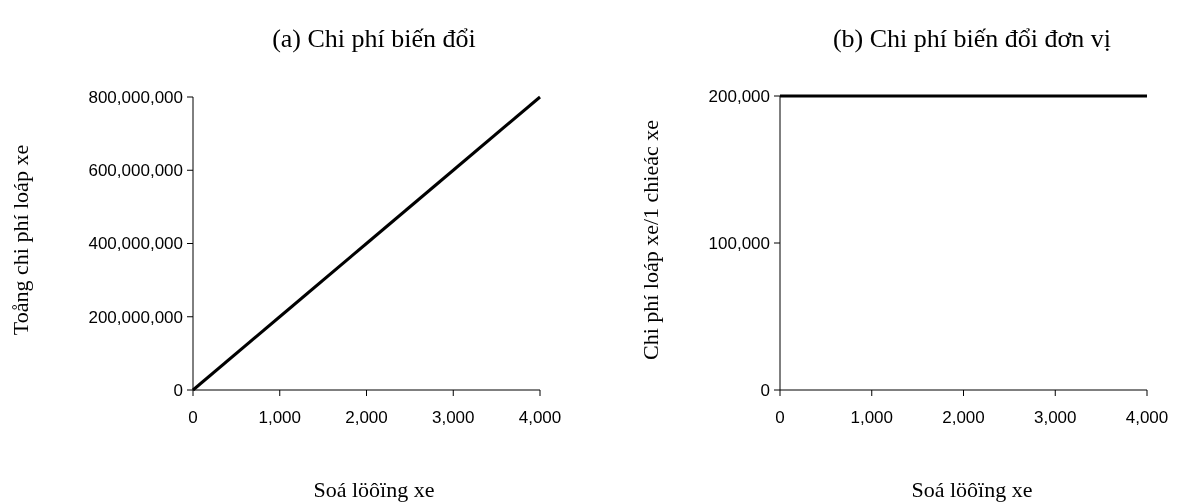 The width and height of the screenshot is (1178, 502). What do you see at coordinates (374, 38) in the screenshot?
I see `chart-title: (a) Chi phí biến đổi` at bounding box center [374, 38].